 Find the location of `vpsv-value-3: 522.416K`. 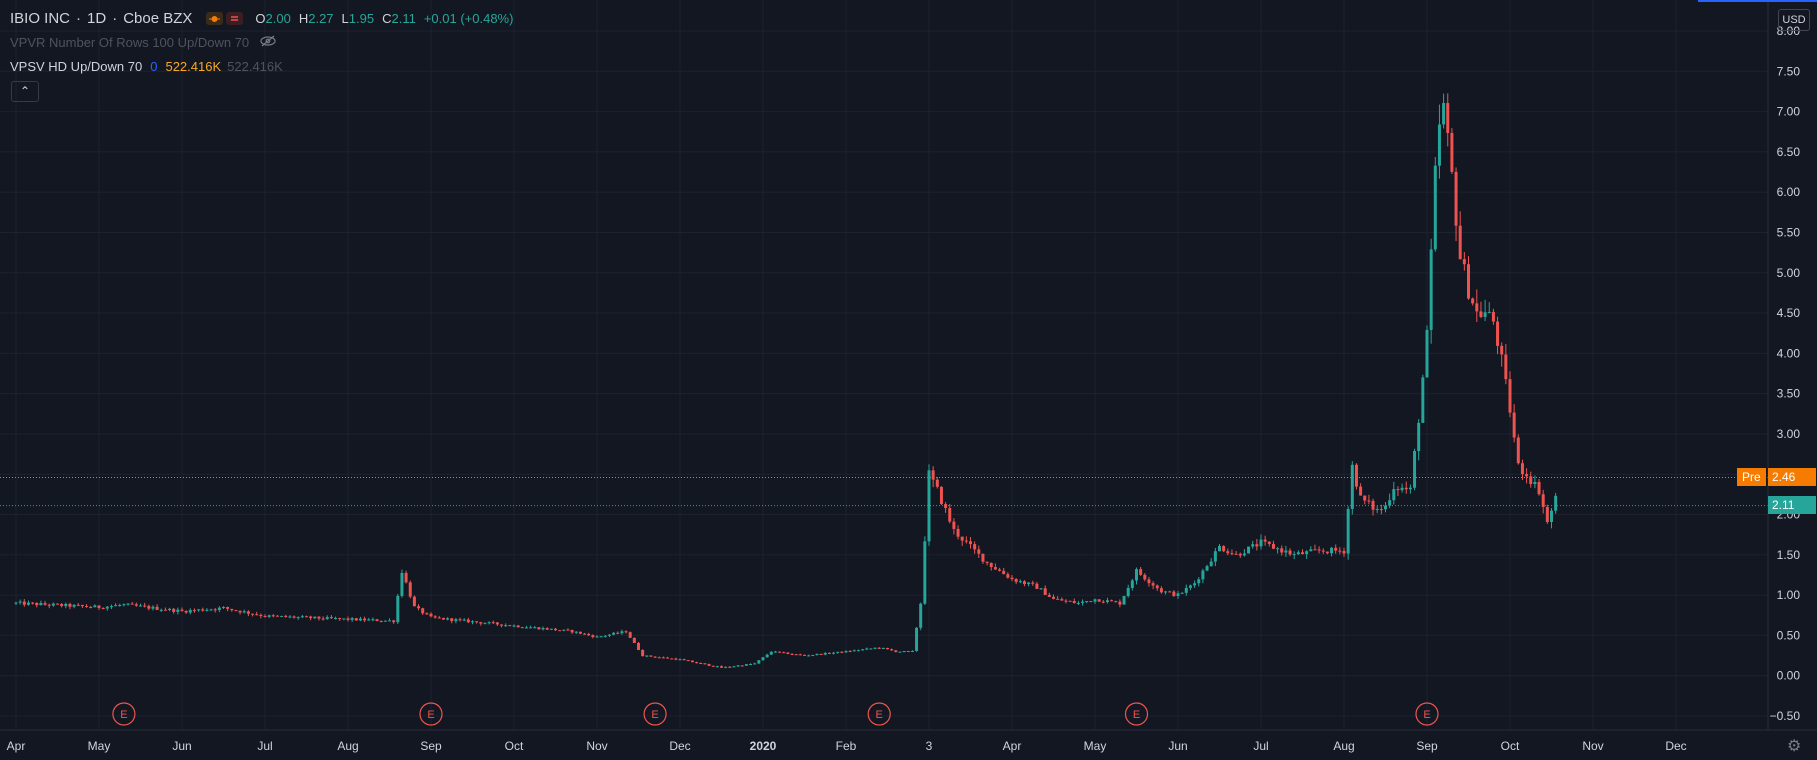

vpsv-value-3: 522.416K is located at coordinates (255, 66).